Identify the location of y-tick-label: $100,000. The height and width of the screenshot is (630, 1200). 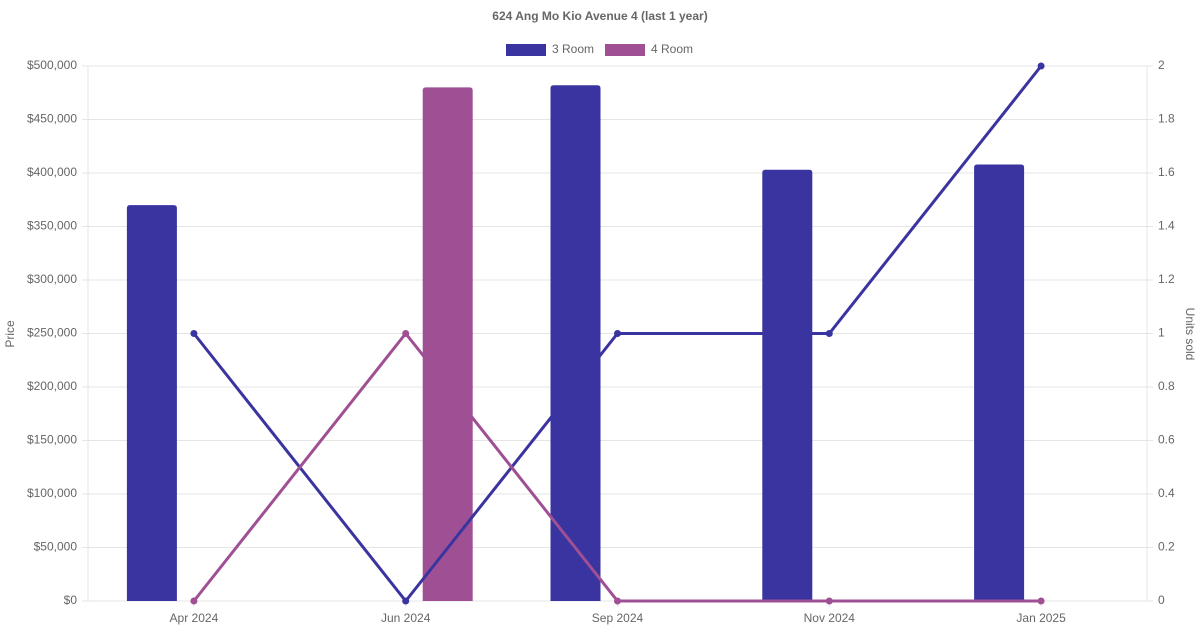
(52, 493).